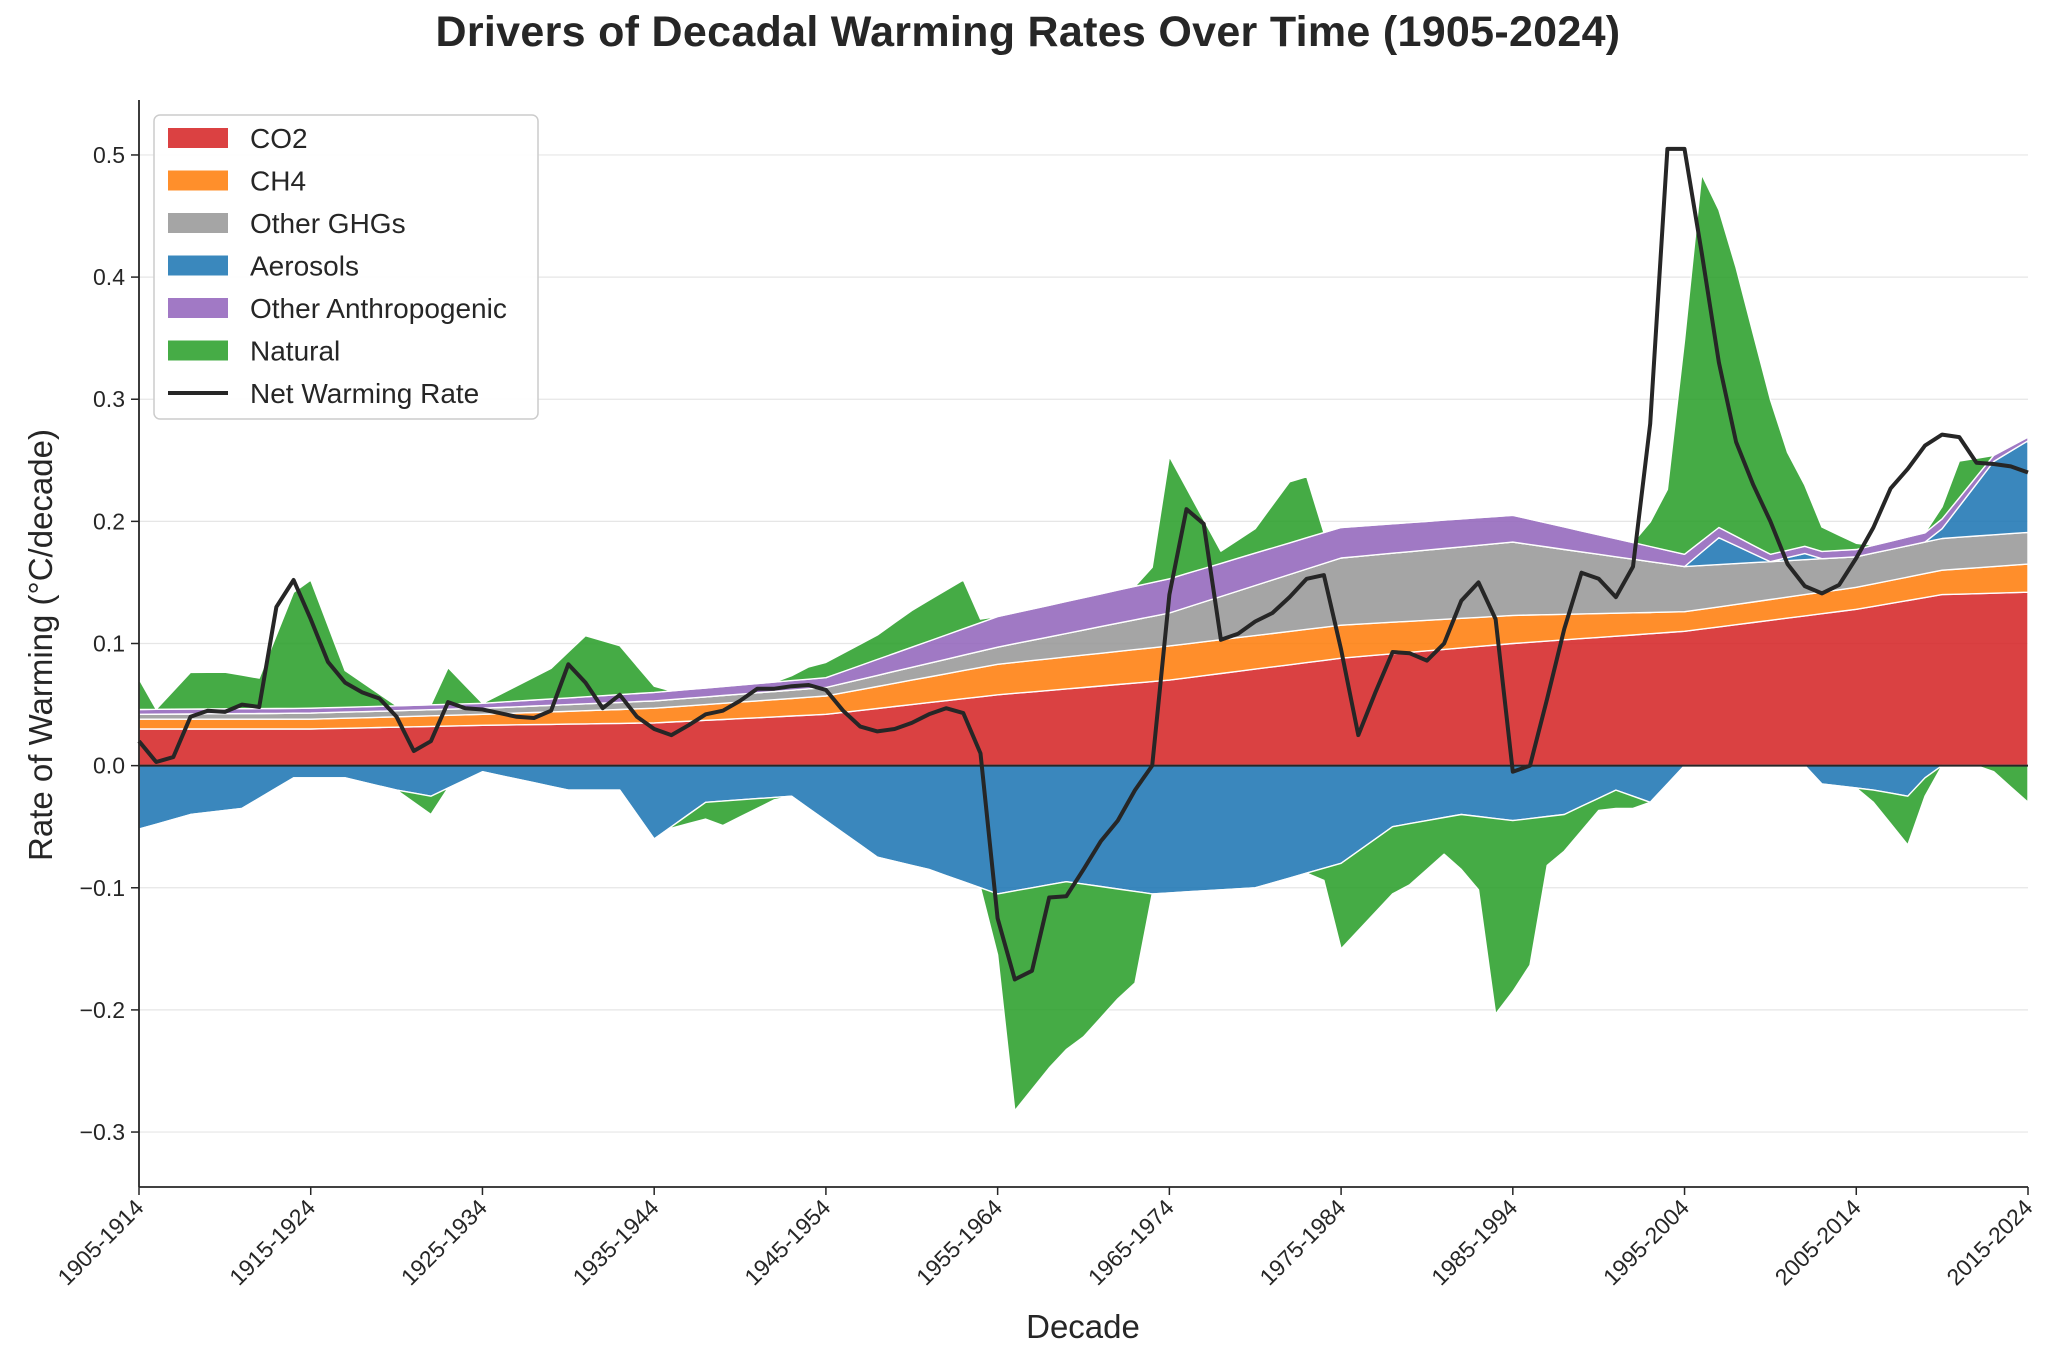  Describe the element at coordinates (198, 223) in the screenshot. I see `legend-swatch-other-ghgs` at that location.